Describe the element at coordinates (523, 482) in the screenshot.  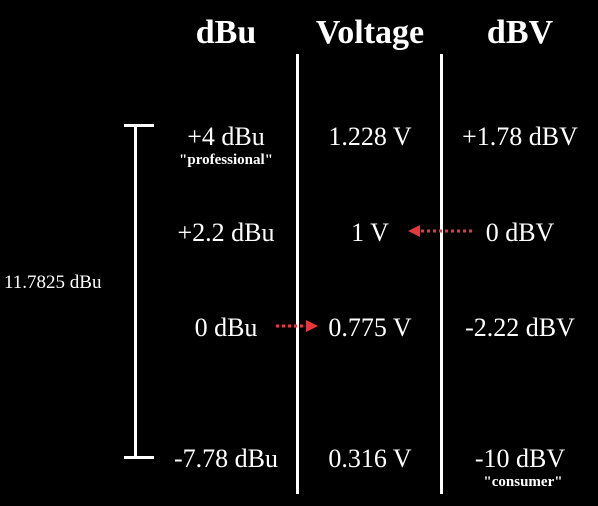
I see `consumer-note: "consumer"` at that location.